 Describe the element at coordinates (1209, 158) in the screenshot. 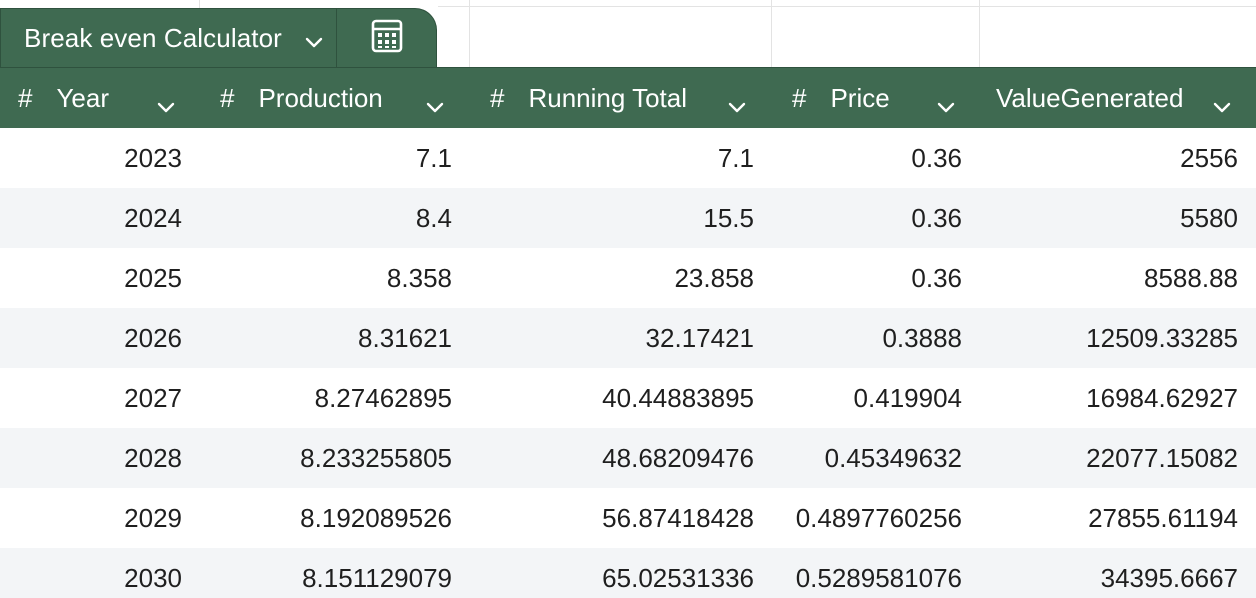

I see `cell-value-generated: 2556` at that location.